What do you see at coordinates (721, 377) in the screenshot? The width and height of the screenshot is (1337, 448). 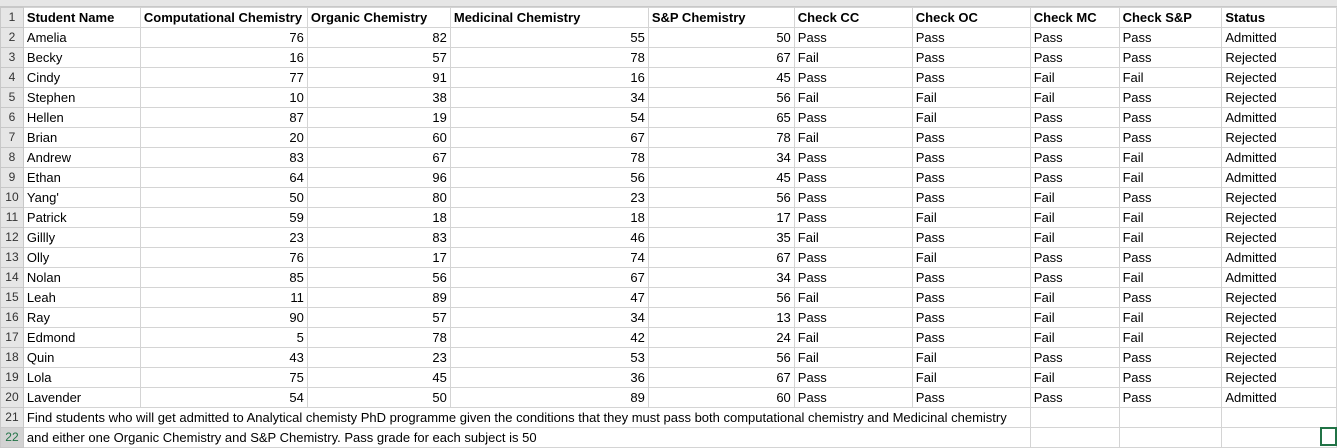 I see `cell-sp: 67` at bounding box center [721, 377].